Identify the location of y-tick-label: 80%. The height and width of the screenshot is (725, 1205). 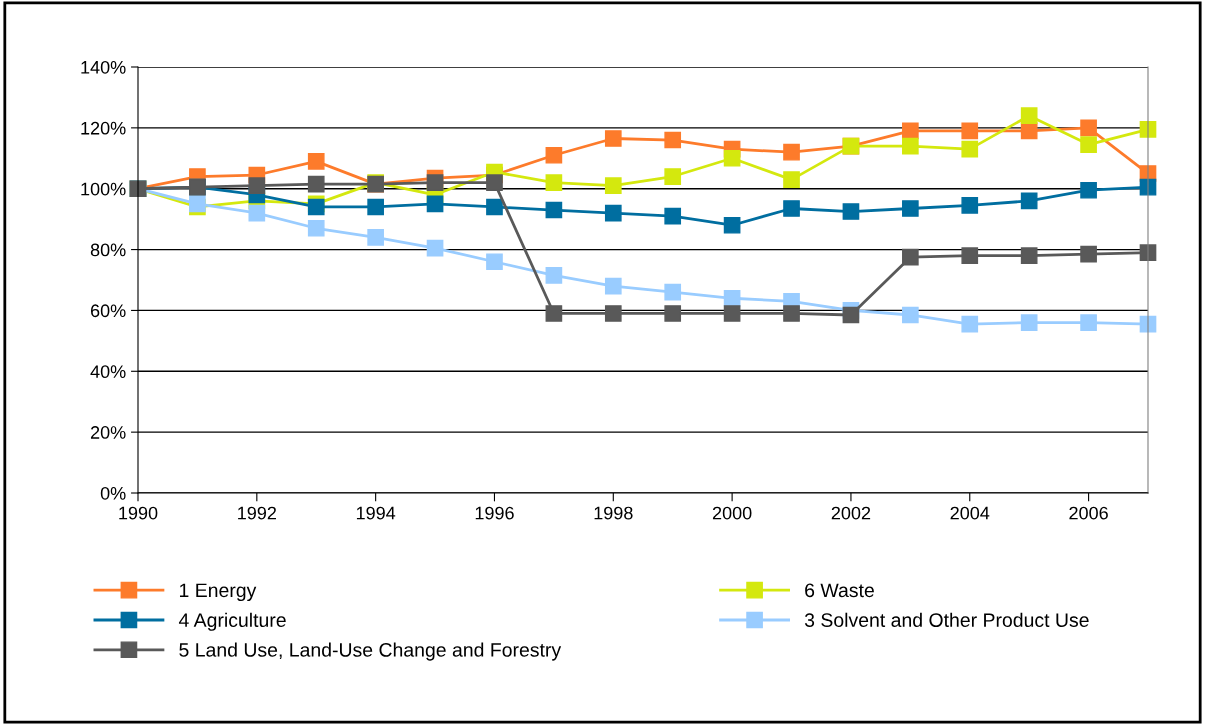
(108, 250).